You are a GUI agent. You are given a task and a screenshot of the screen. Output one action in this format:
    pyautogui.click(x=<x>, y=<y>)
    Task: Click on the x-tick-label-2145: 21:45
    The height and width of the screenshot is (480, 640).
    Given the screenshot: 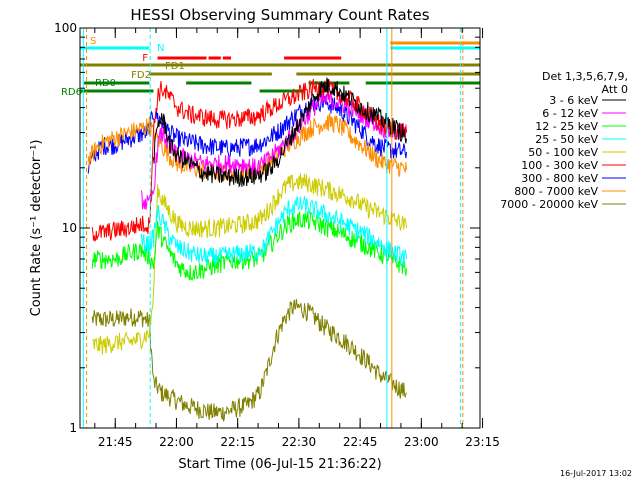 What is the action you would take?
    pyautogui.click(x=115, y=442)
    